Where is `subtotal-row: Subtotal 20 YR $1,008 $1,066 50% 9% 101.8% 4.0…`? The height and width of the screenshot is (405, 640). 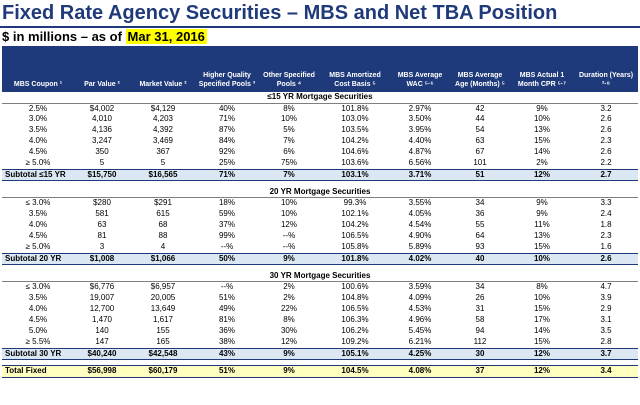 subtotal-row: Subtotal 20 YR $1,008 $1,066 50% 9% 101.8% 4.0… is located at coordinates (320, 259).